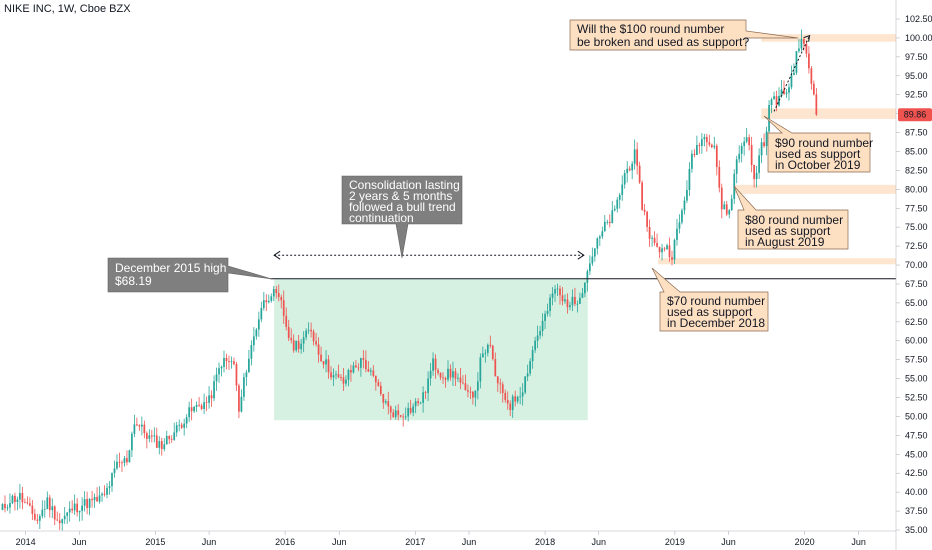 This screenshot has width=932, height=550. I want to click on range-arrow-head-left, so click(277, 255).